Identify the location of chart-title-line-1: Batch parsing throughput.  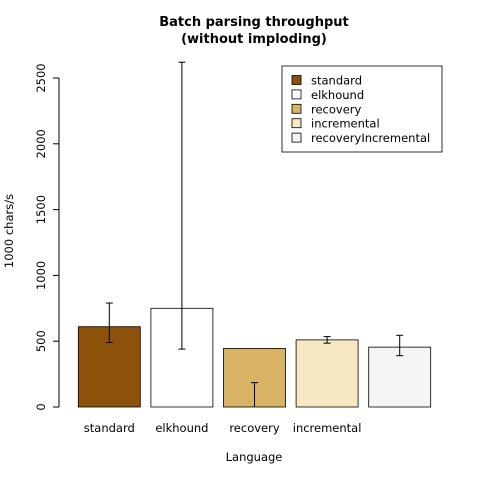
(254, 22).